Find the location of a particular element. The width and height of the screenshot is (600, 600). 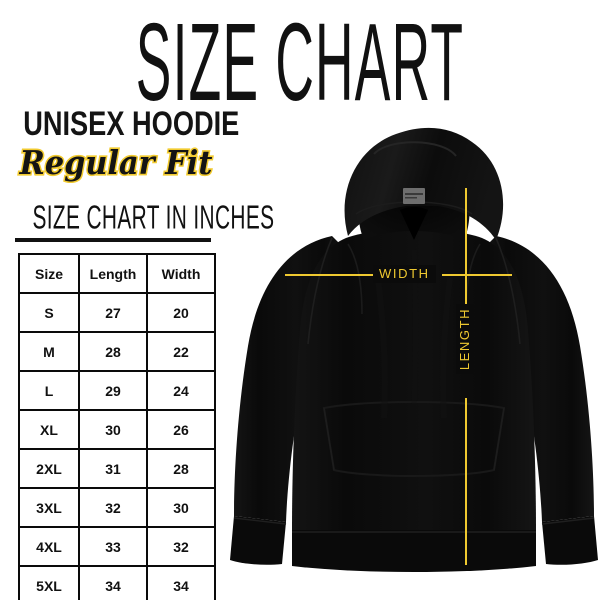

ribbed-hem is located at coordinates (414, 551).